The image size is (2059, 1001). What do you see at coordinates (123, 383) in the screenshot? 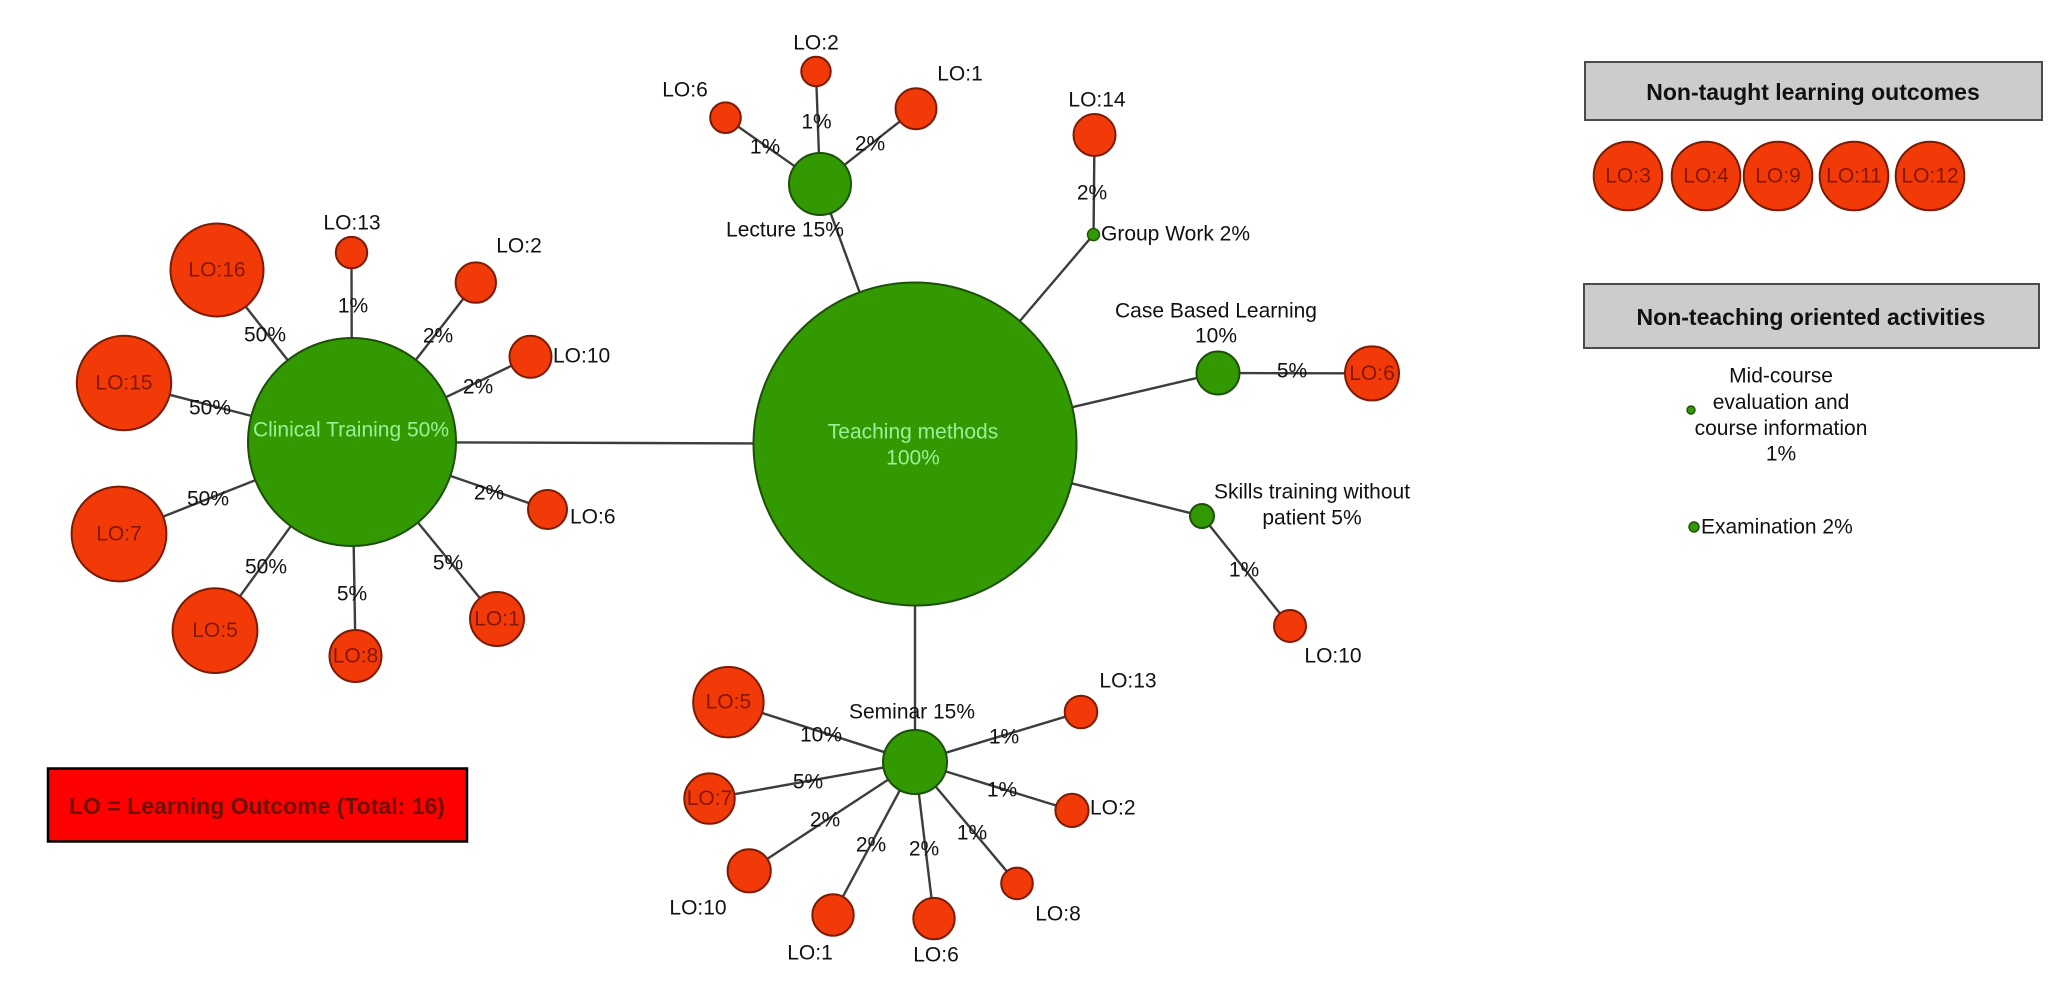
I see `svg-text: LO:15` at bounding box center [123, 383].